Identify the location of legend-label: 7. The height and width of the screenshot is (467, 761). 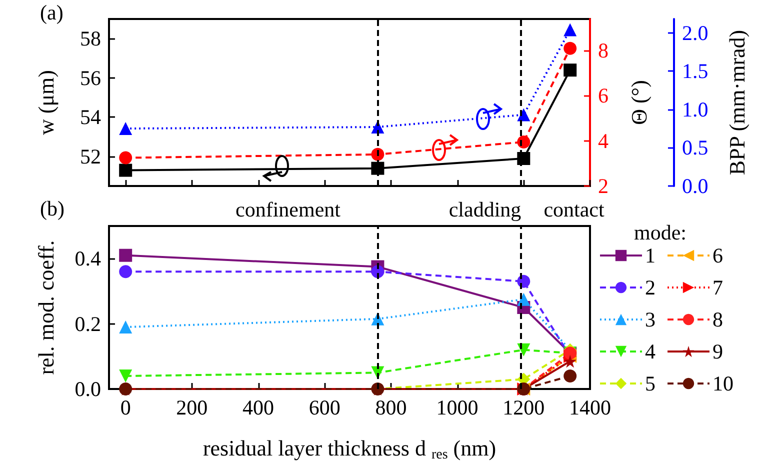
(717, 288).